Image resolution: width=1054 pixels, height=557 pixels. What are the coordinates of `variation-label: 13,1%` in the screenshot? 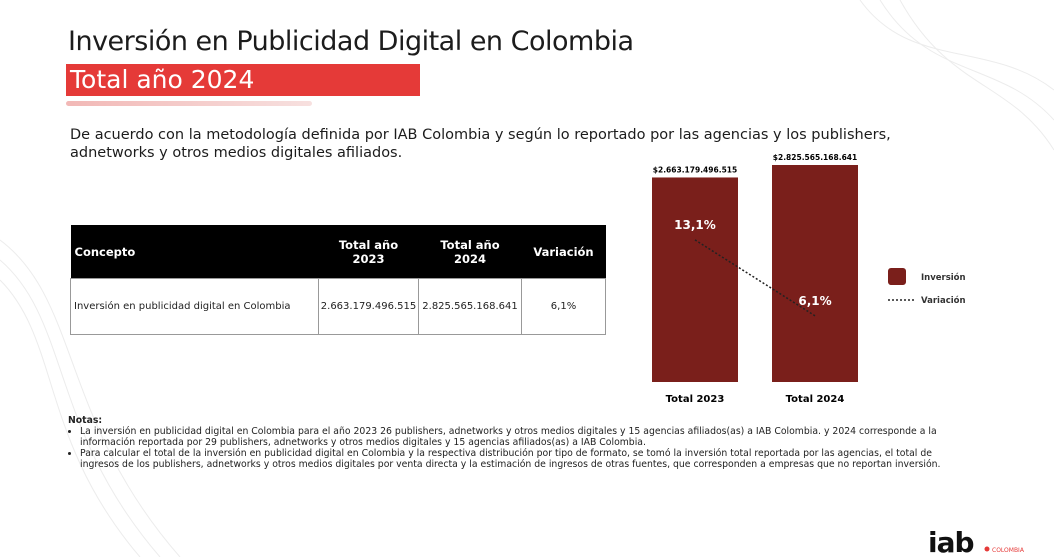 It's located at (695, 225).